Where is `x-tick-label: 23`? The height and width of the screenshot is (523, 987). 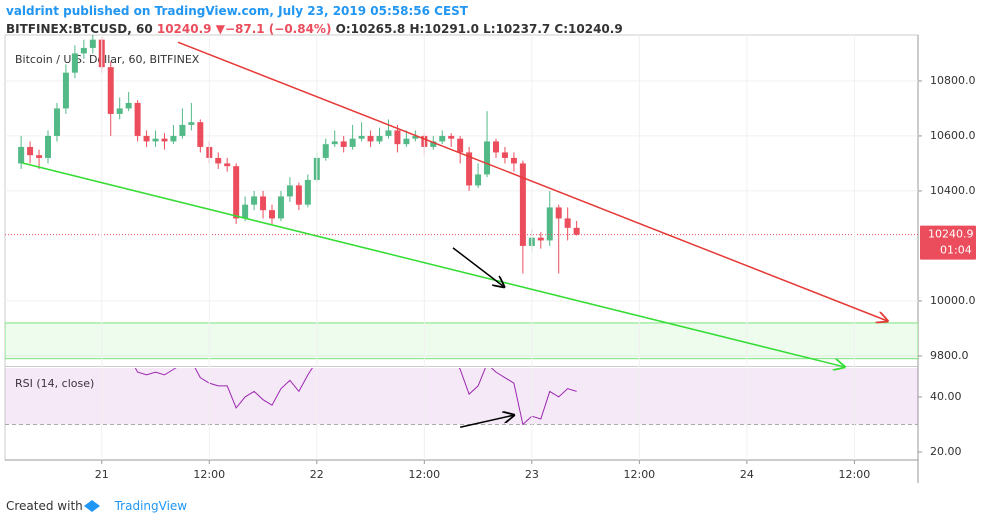 x-tick-label: 23 is located at coordinates (532, 474).